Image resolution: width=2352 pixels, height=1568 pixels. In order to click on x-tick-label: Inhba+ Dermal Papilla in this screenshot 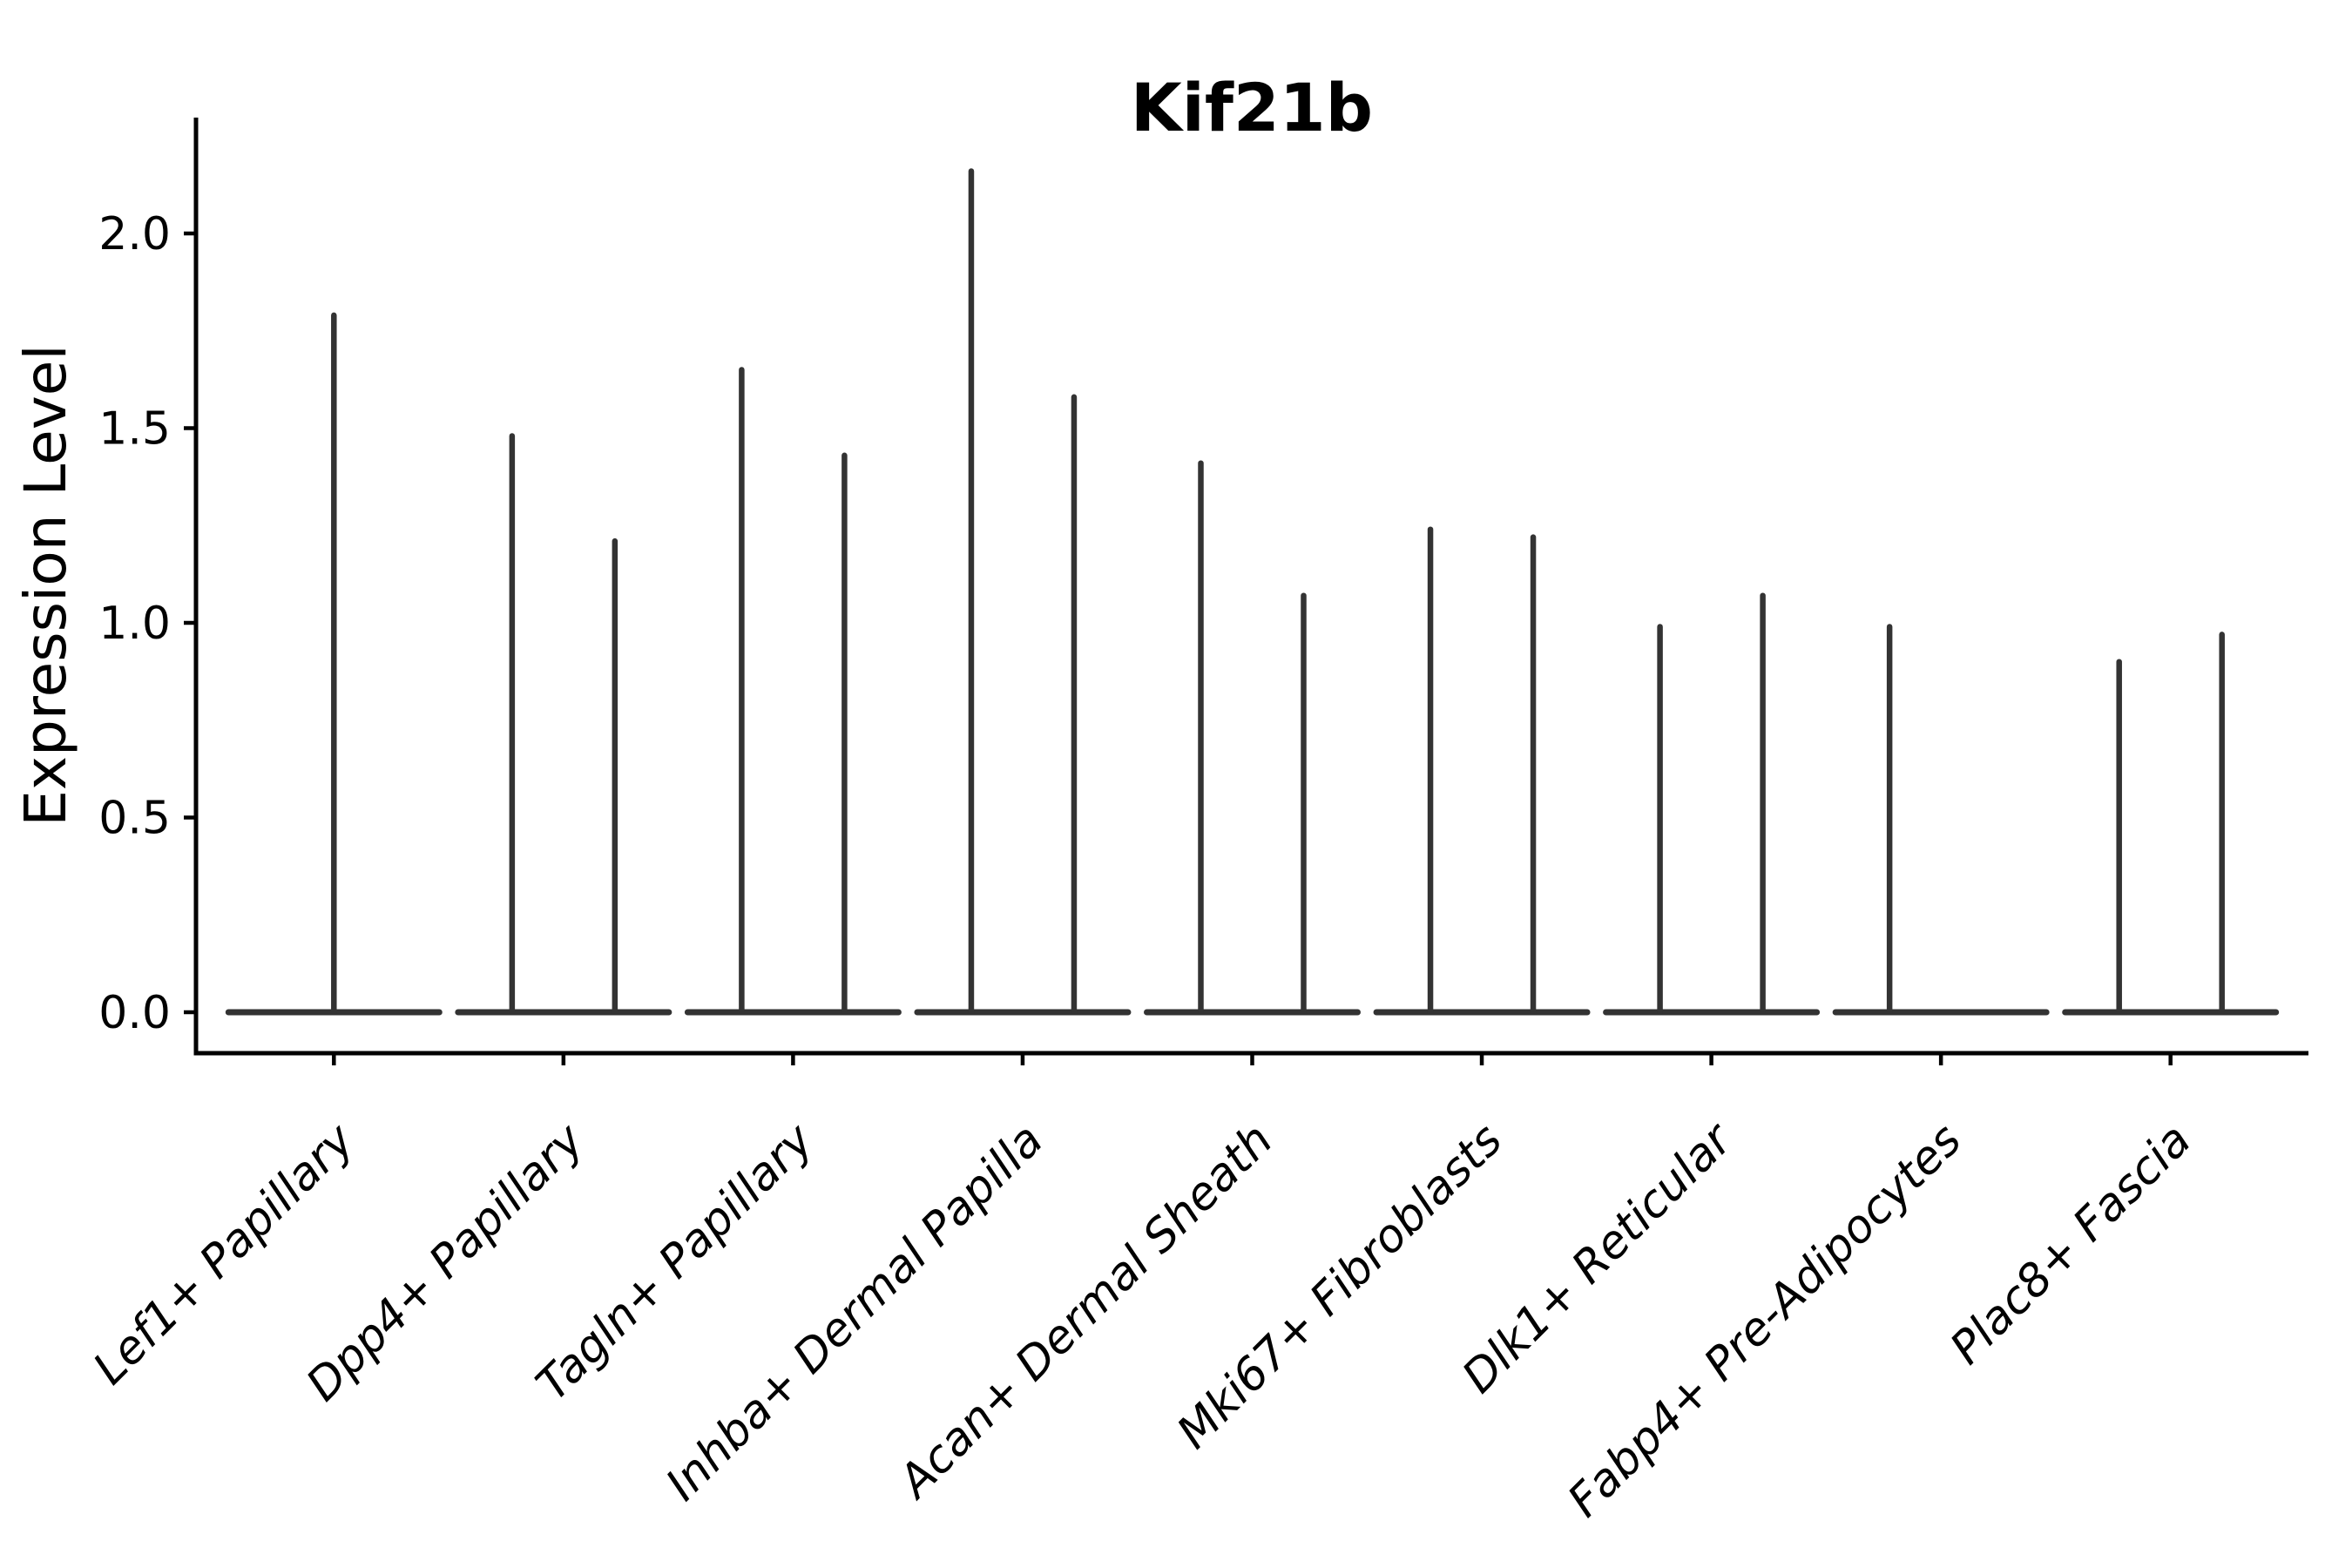, I will do `click(854, 1312)`.